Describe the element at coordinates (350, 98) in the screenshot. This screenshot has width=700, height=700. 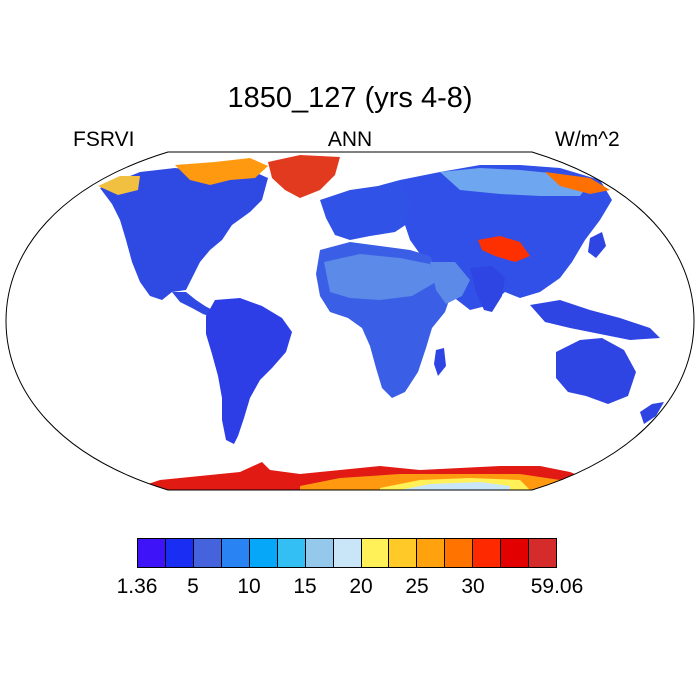
I see `plot-title: 1850_127 (yrs 4-8)` at that location.